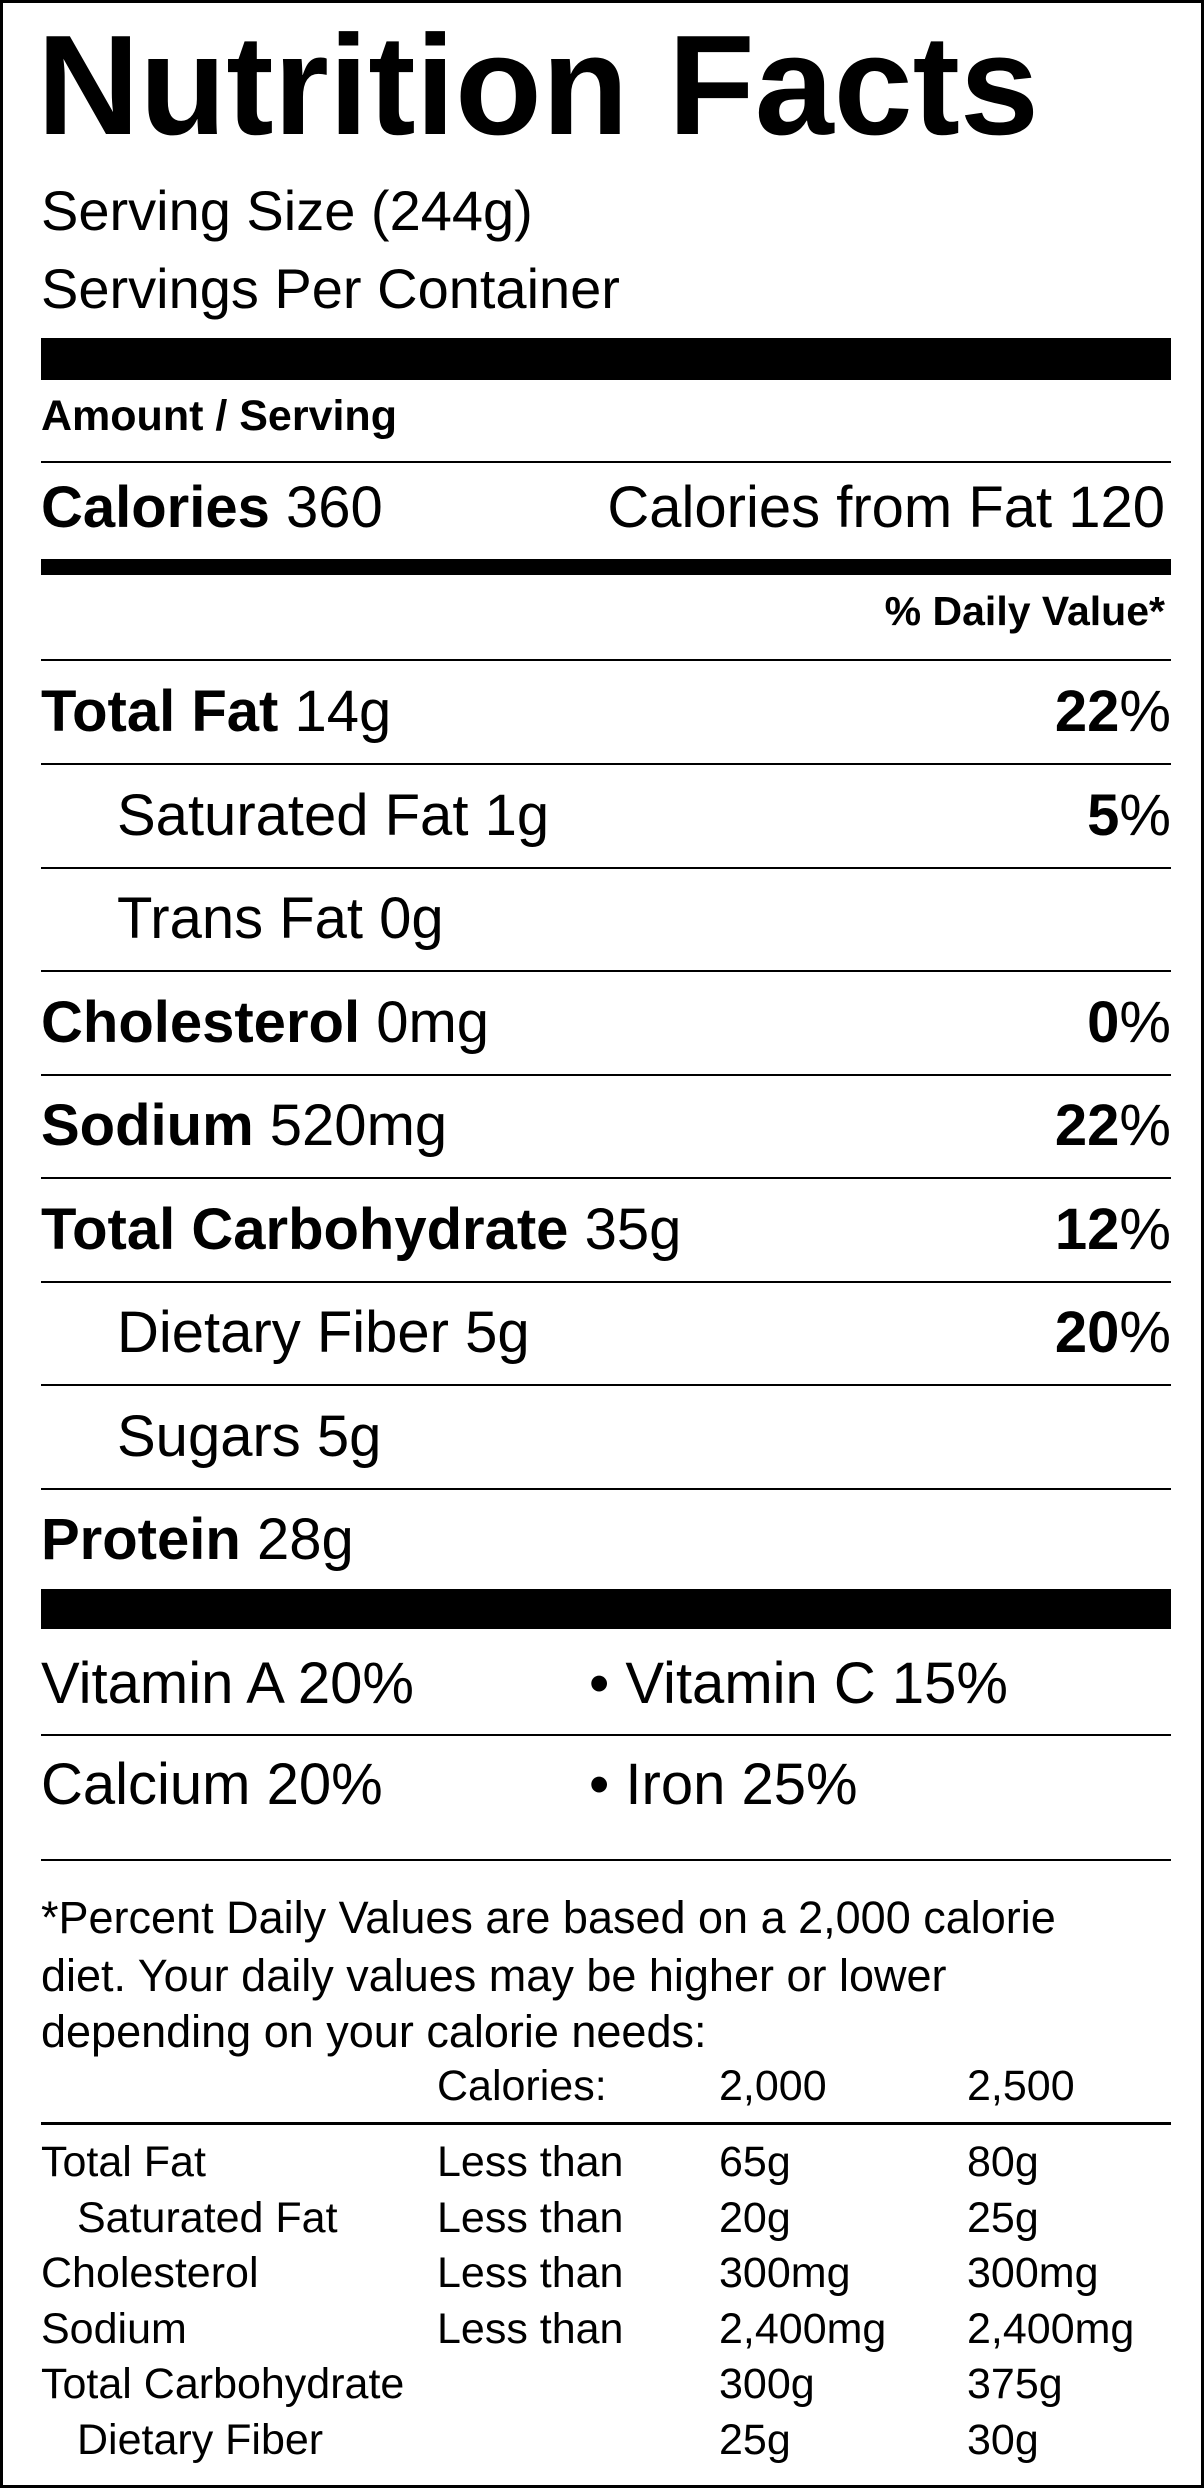 The image size is (1204, 2488). I want to click on daily-value-number: 12, so click(1087, 1229).